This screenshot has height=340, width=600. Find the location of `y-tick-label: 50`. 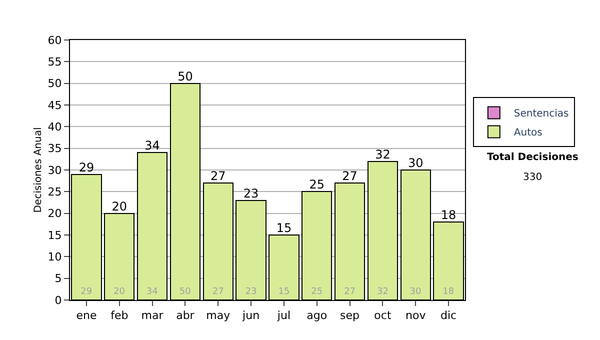

y-tick-label: 50 is located at coordinates (55, 83).